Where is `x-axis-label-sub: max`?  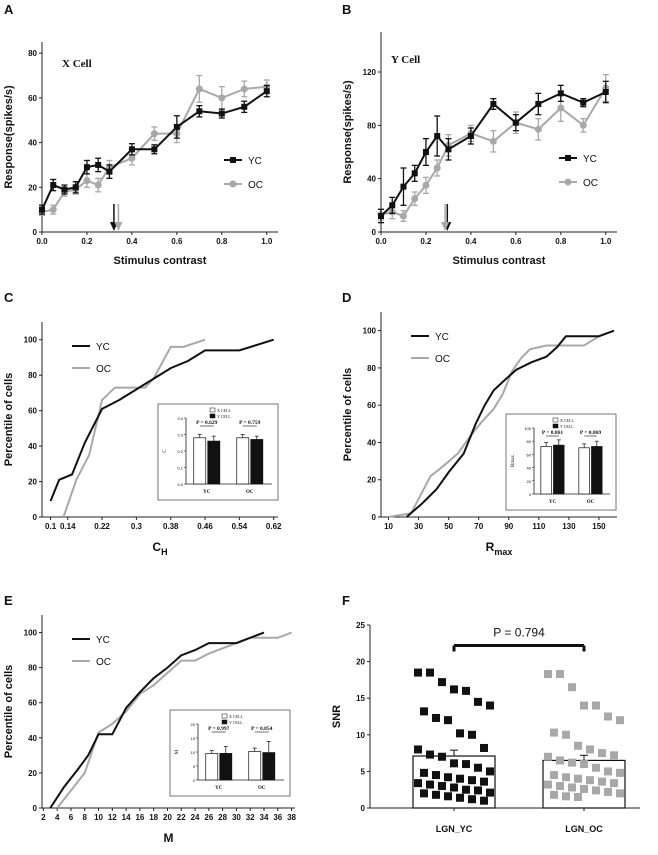
x-axis-label-sub: max is located at coordinates (503, 552).